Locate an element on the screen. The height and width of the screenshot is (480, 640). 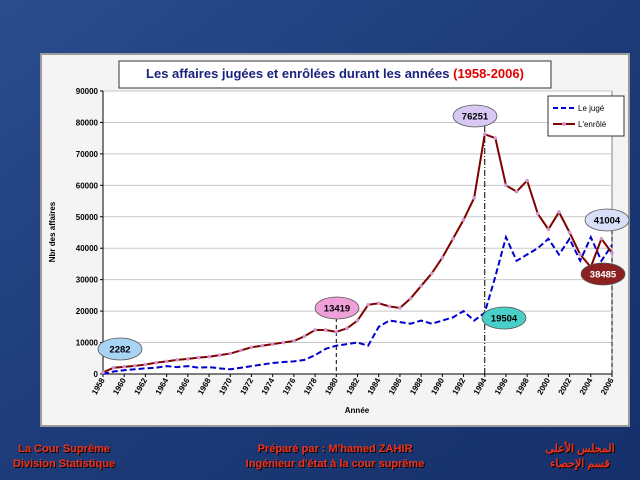
y-tick-label: 30000 is located at coordinates (87, 280).